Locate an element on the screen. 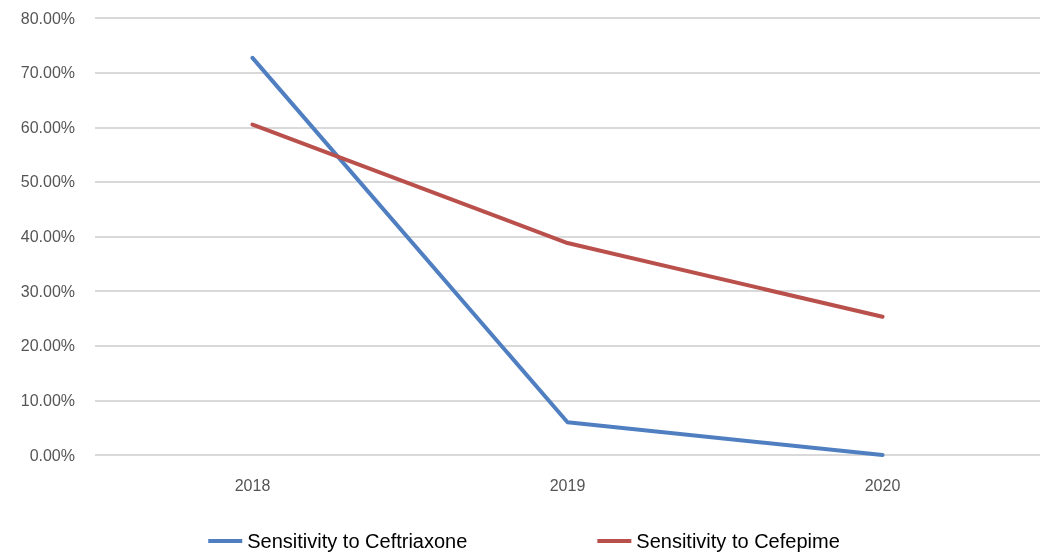 Image resolution: width=1048 pixels, height=558 pixels. y-tick-label: 30.00% is located at coordinates (47, 291).